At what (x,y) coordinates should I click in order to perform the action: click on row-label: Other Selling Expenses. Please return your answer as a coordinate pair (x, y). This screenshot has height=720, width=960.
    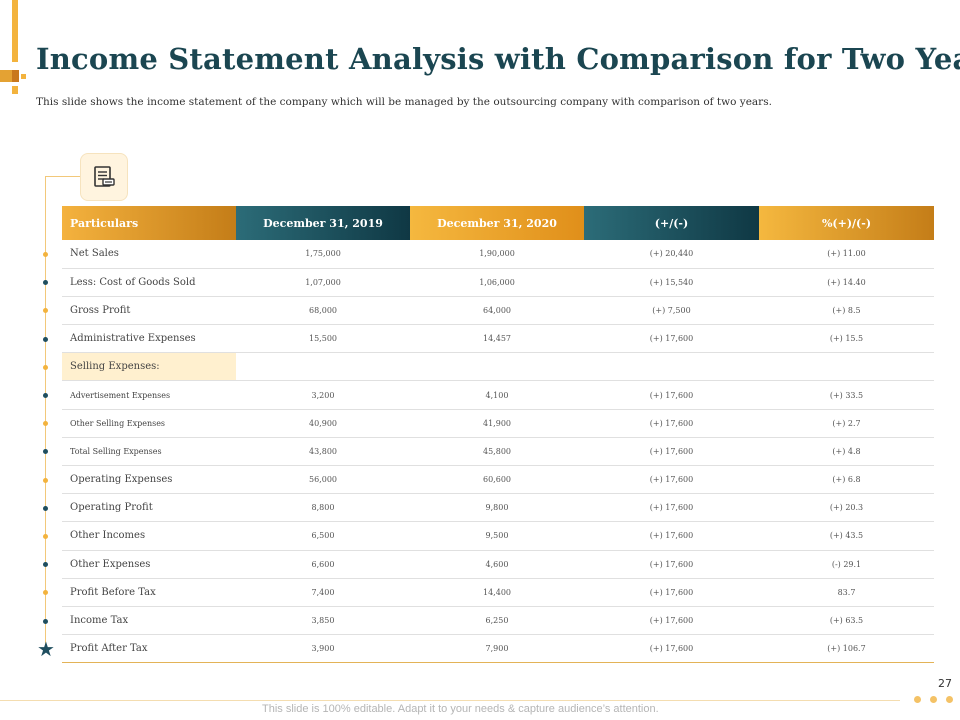
    Looking at the image, I should click on (149, 423).